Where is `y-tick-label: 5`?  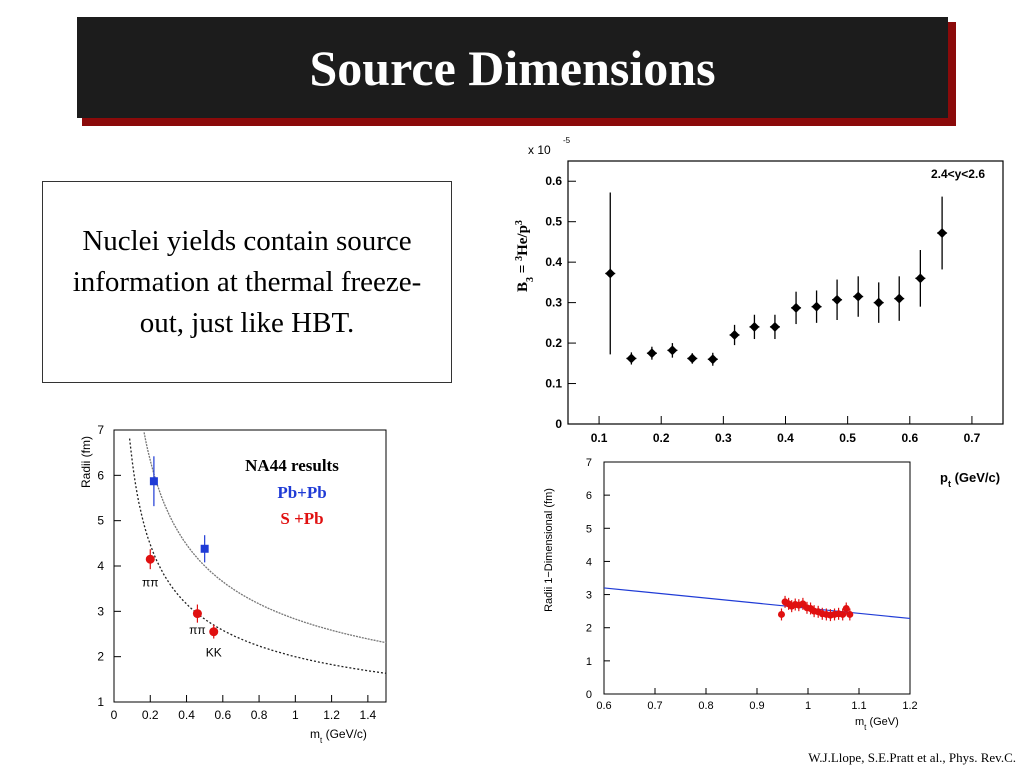 y-tick-label: 5 is located at coordinates (589, 529).